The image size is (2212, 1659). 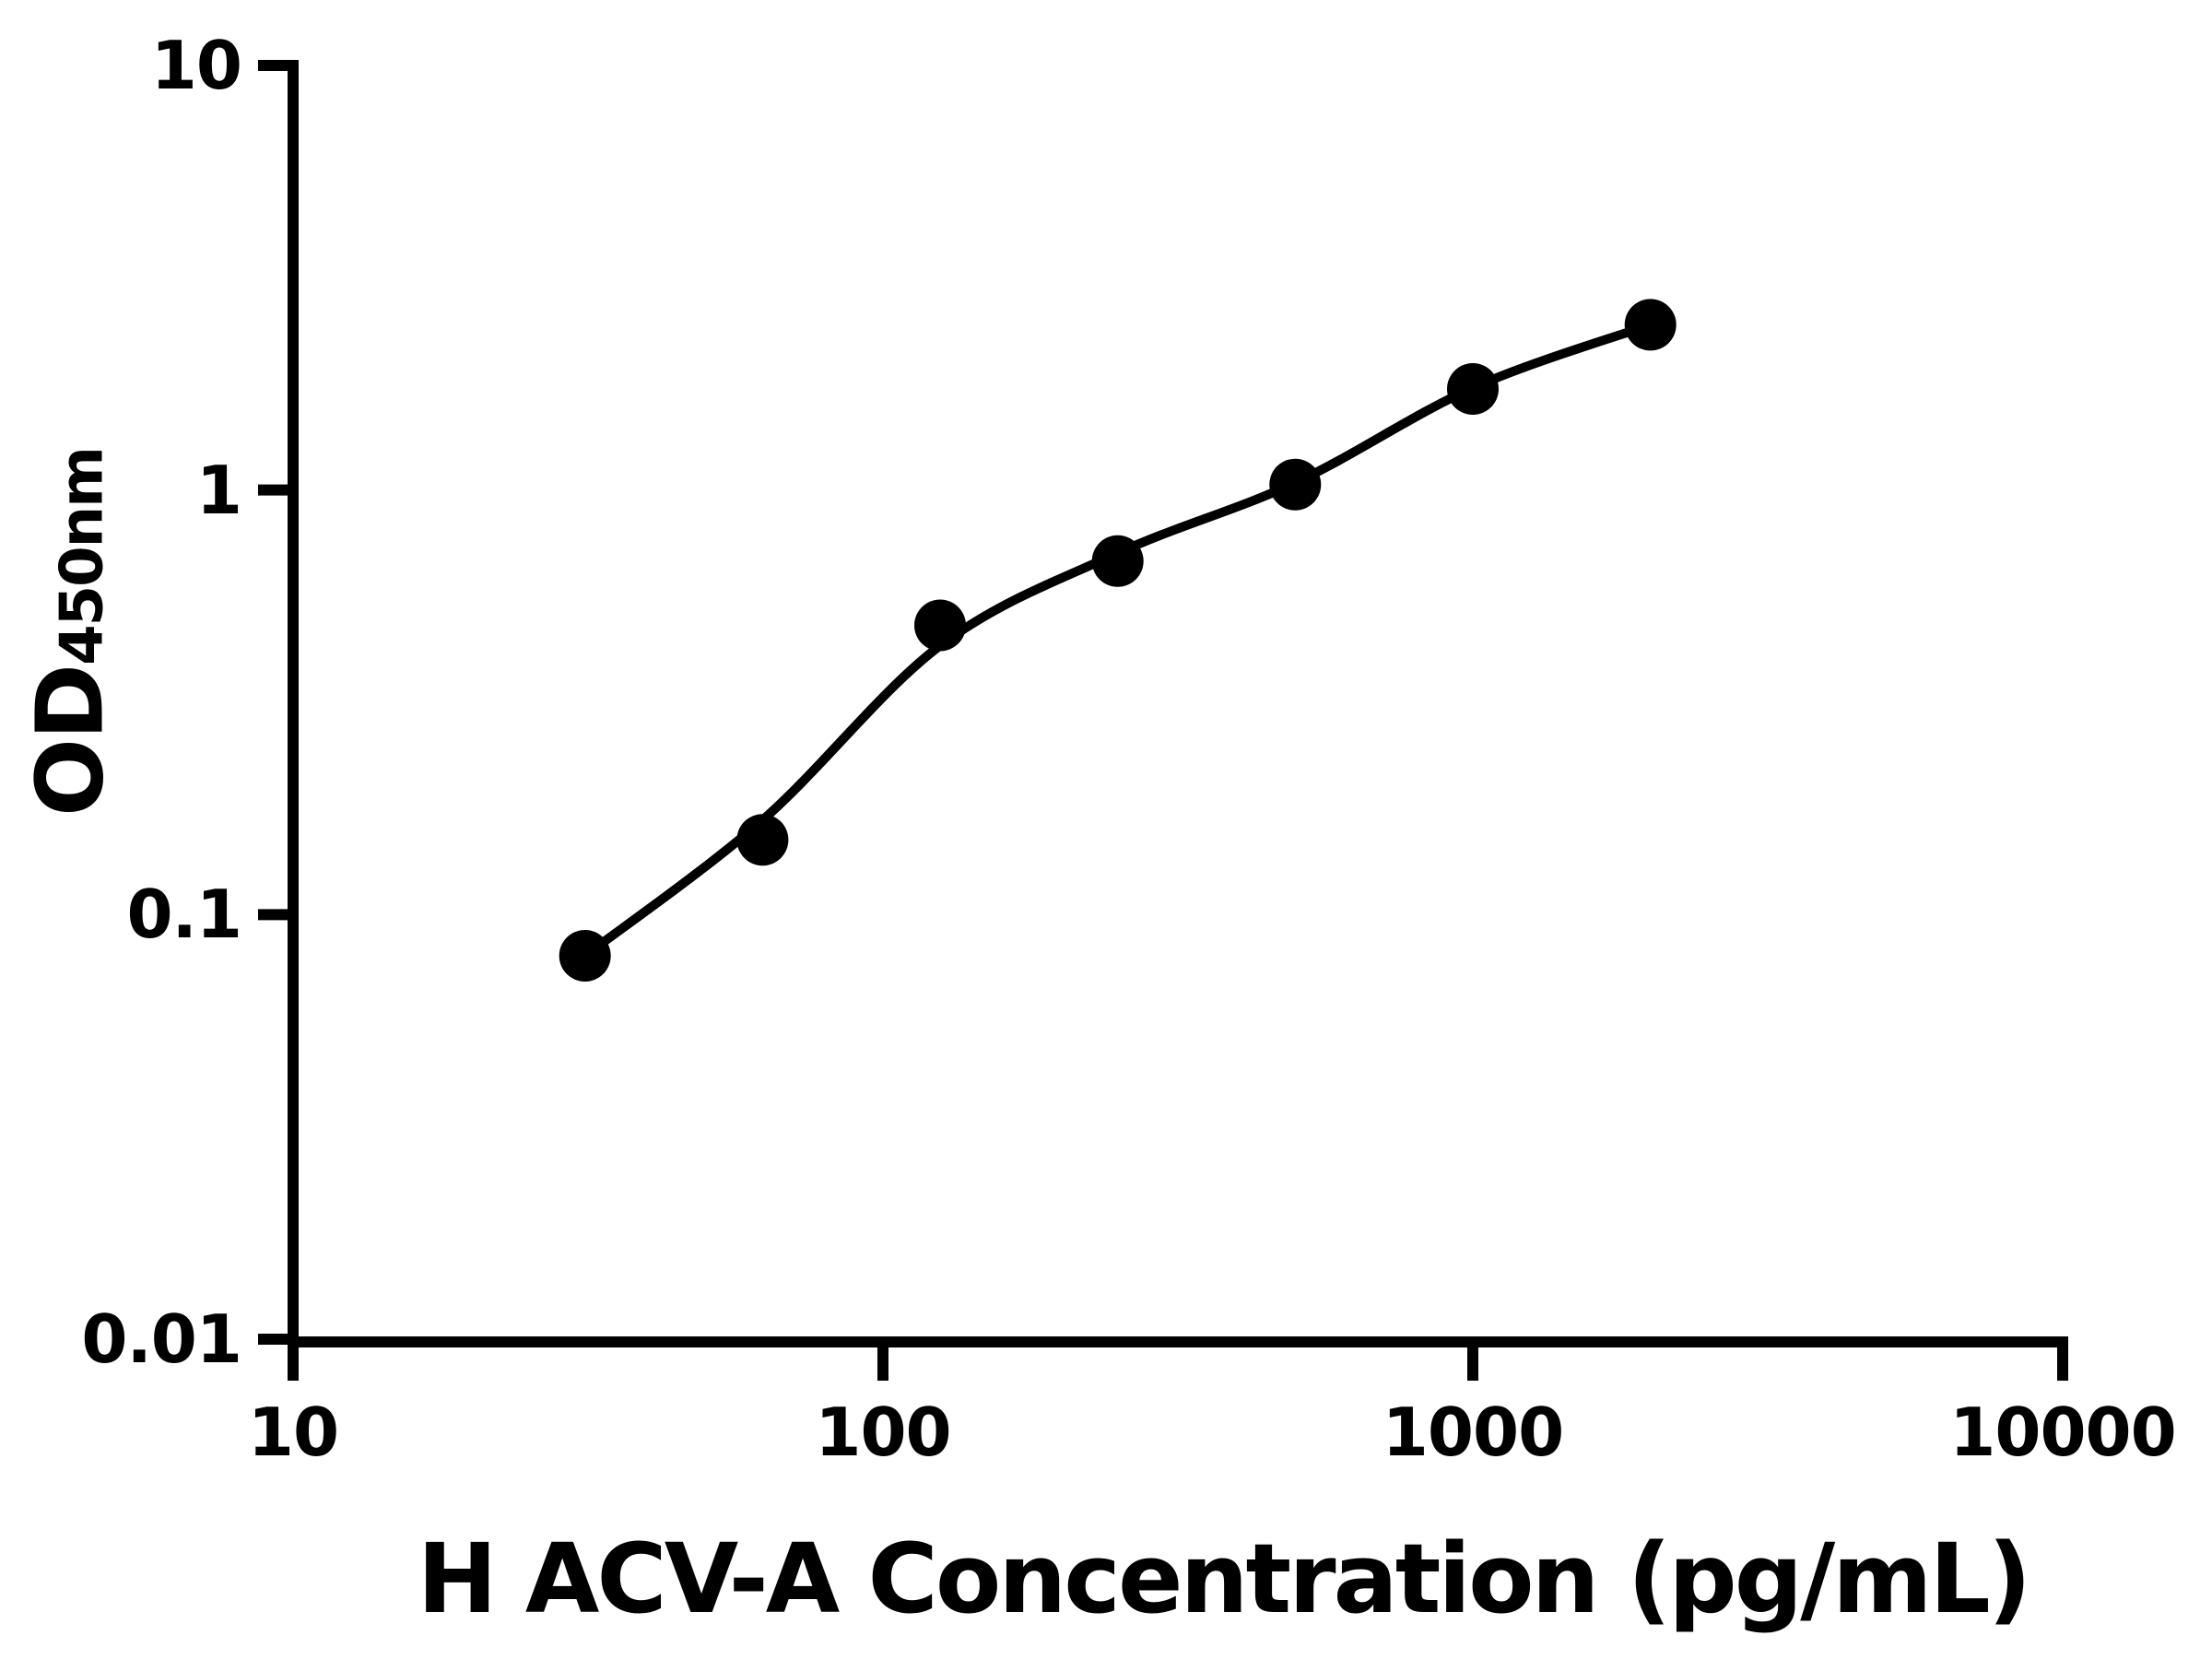 What do you see at coordinates (293, 1432) in the screenshot?
I see `x-tick-label: 10` at bounding box center [293, 1432].